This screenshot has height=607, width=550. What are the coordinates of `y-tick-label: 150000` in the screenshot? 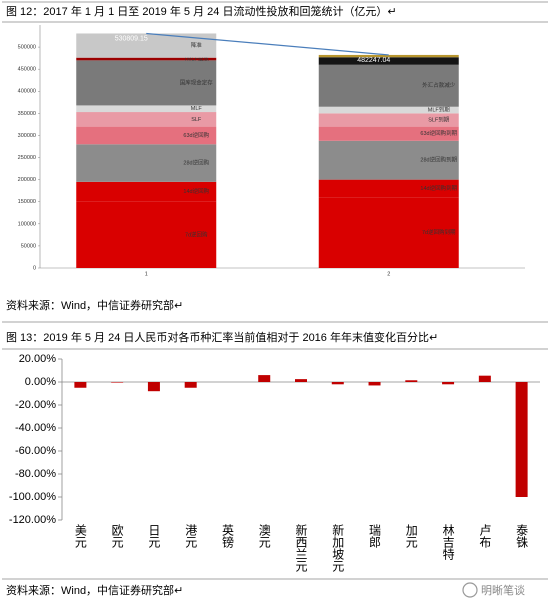 It's located at (27, 202).